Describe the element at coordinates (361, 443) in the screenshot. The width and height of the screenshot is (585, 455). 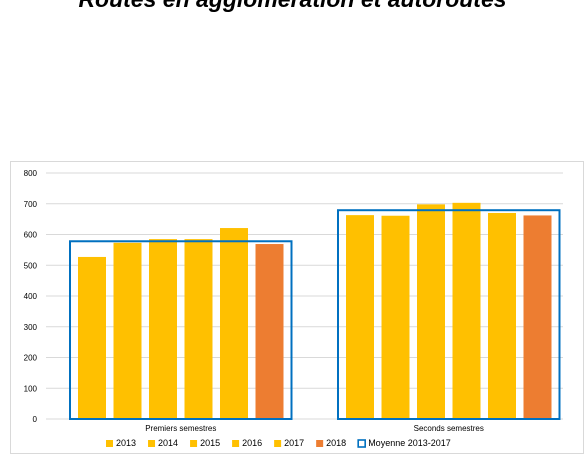
I see `legend-swatch-average` at that location.